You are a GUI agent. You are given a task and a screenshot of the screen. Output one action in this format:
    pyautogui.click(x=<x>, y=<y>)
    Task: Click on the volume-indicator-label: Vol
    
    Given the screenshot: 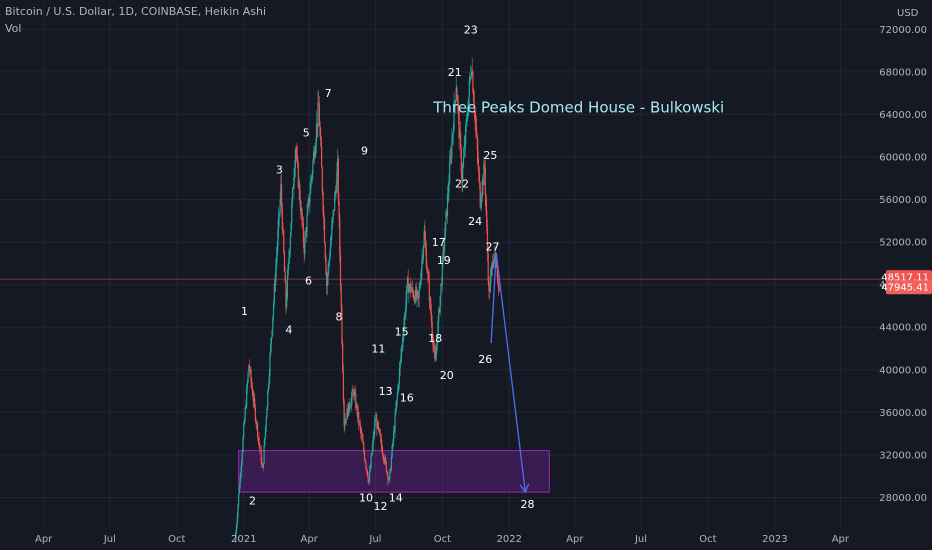 What is the action you would take?
    pyautogui.click(x=13, y=28)
    